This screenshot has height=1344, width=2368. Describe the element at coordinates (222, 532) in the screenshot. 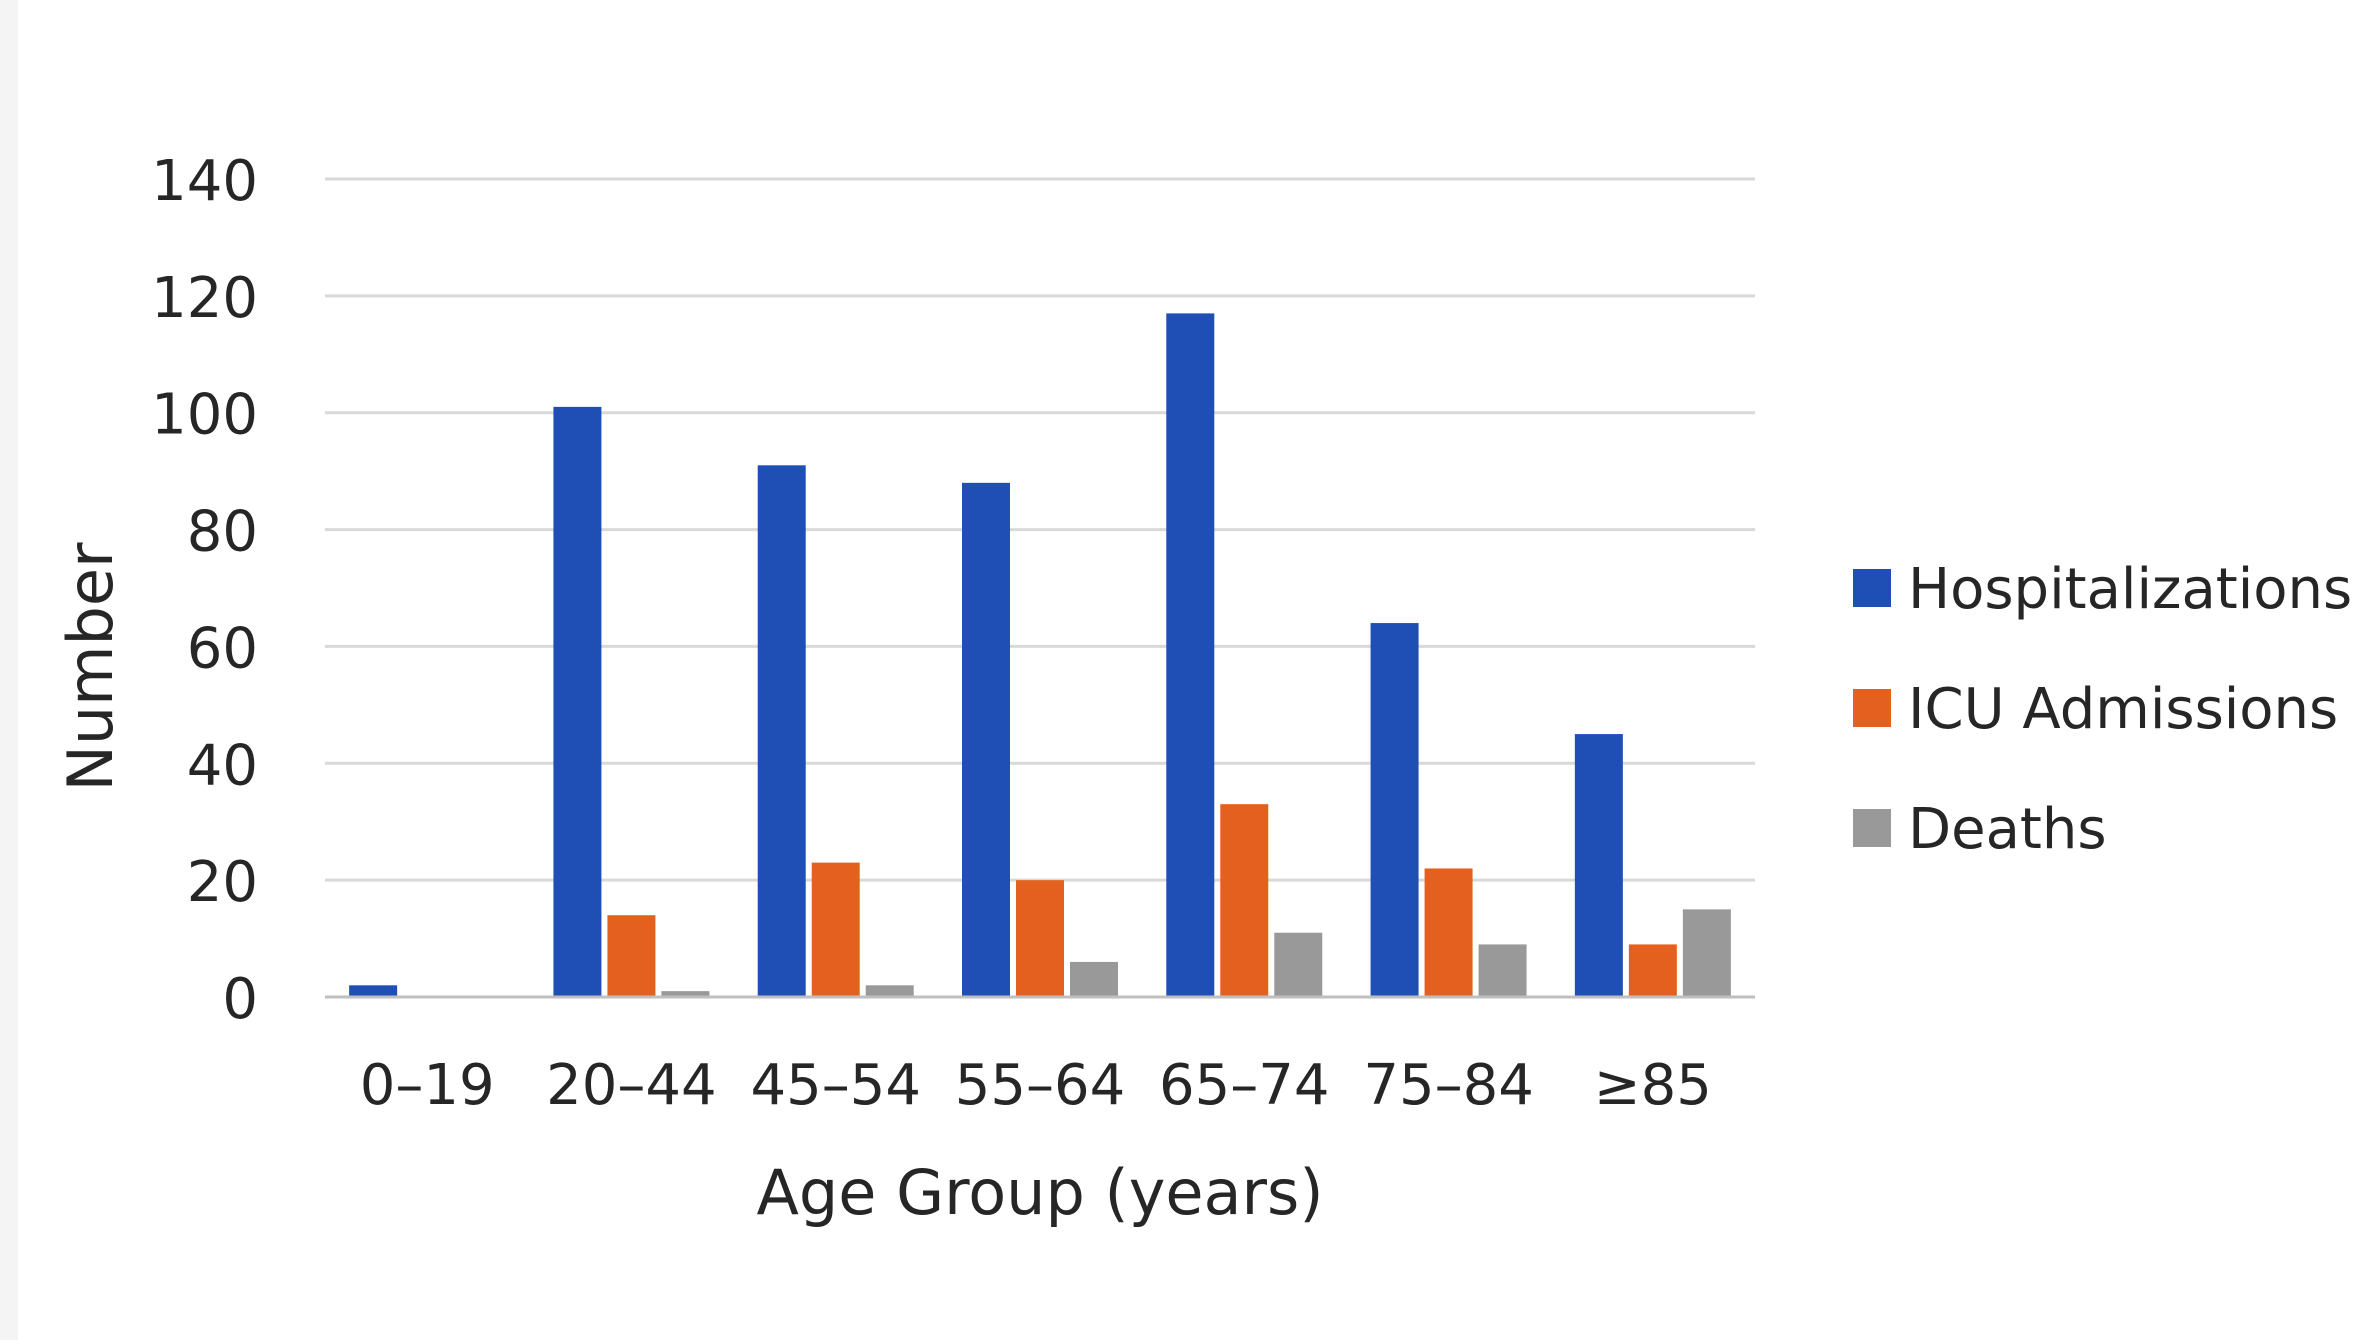

I see `y-tick-label: 80` at that location.